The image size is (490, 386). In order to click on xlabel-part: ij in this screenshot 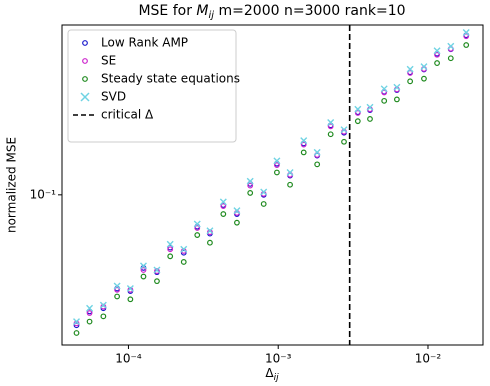, I will do `click(277, 378)`.